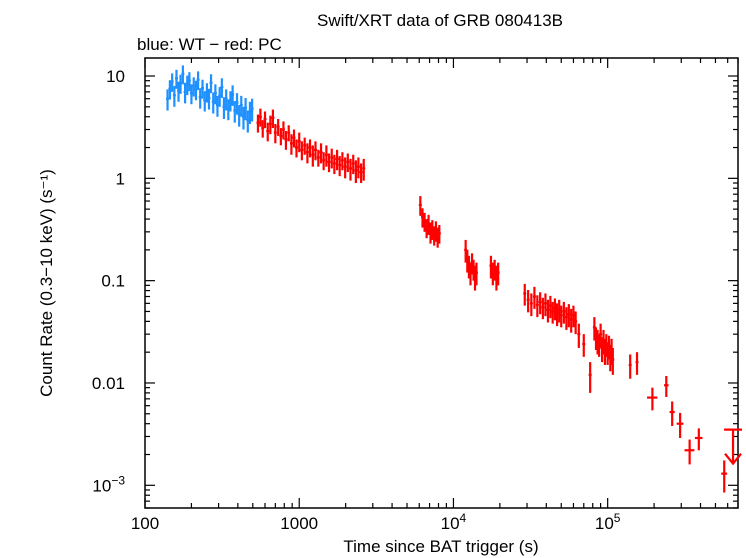  What do you see at coordinates (108, 383) in the screenshot?
I see `y-tick-label: 0.01` at bounding box center [108, 383].